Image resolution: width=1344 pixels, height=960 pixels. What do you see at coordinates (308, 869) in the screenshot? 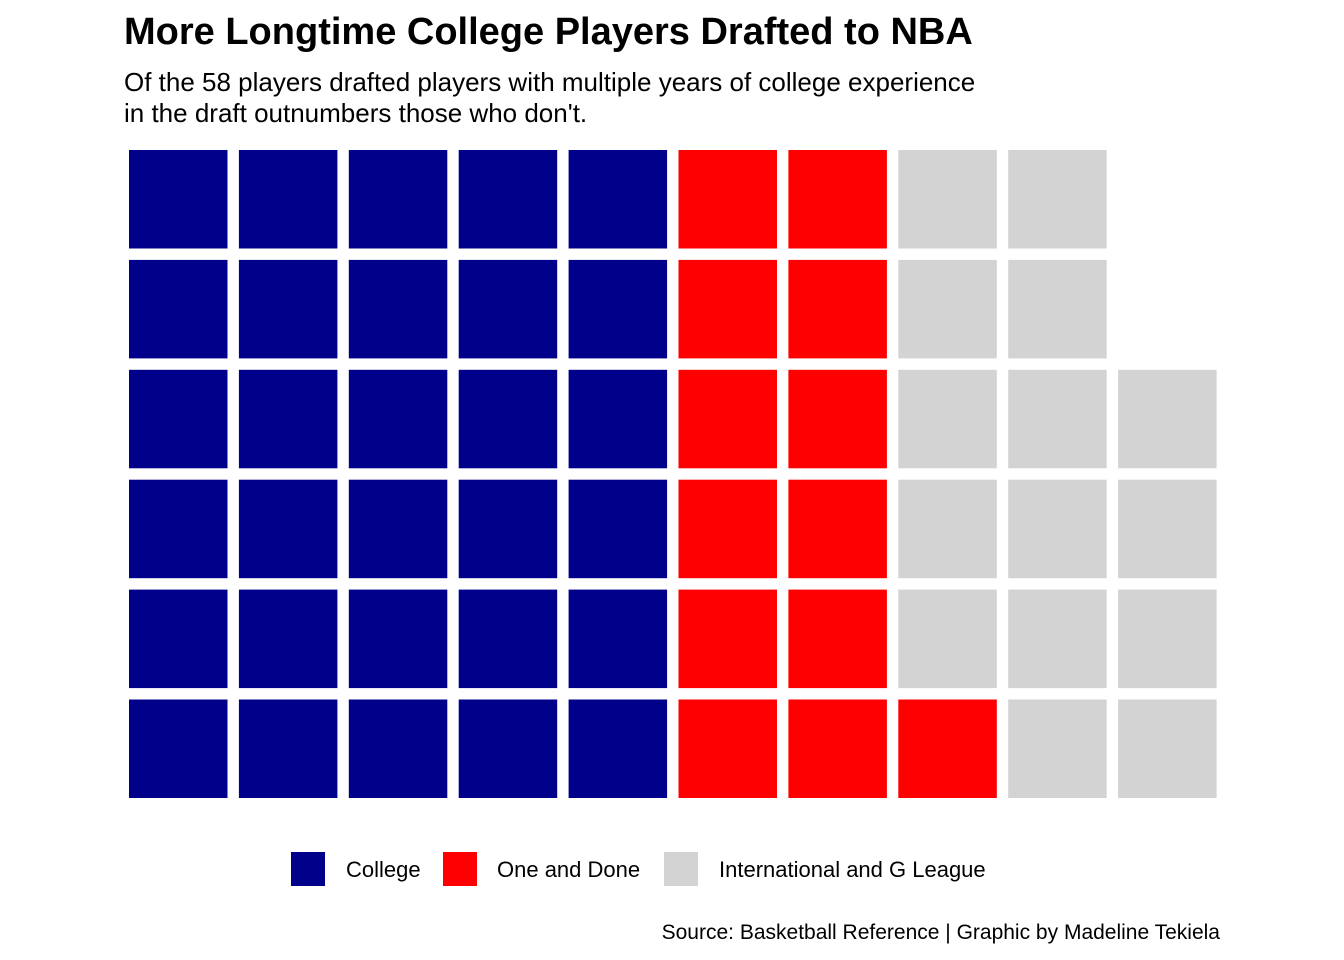
I see `legend-key-college` at bounding box center [308, 869].